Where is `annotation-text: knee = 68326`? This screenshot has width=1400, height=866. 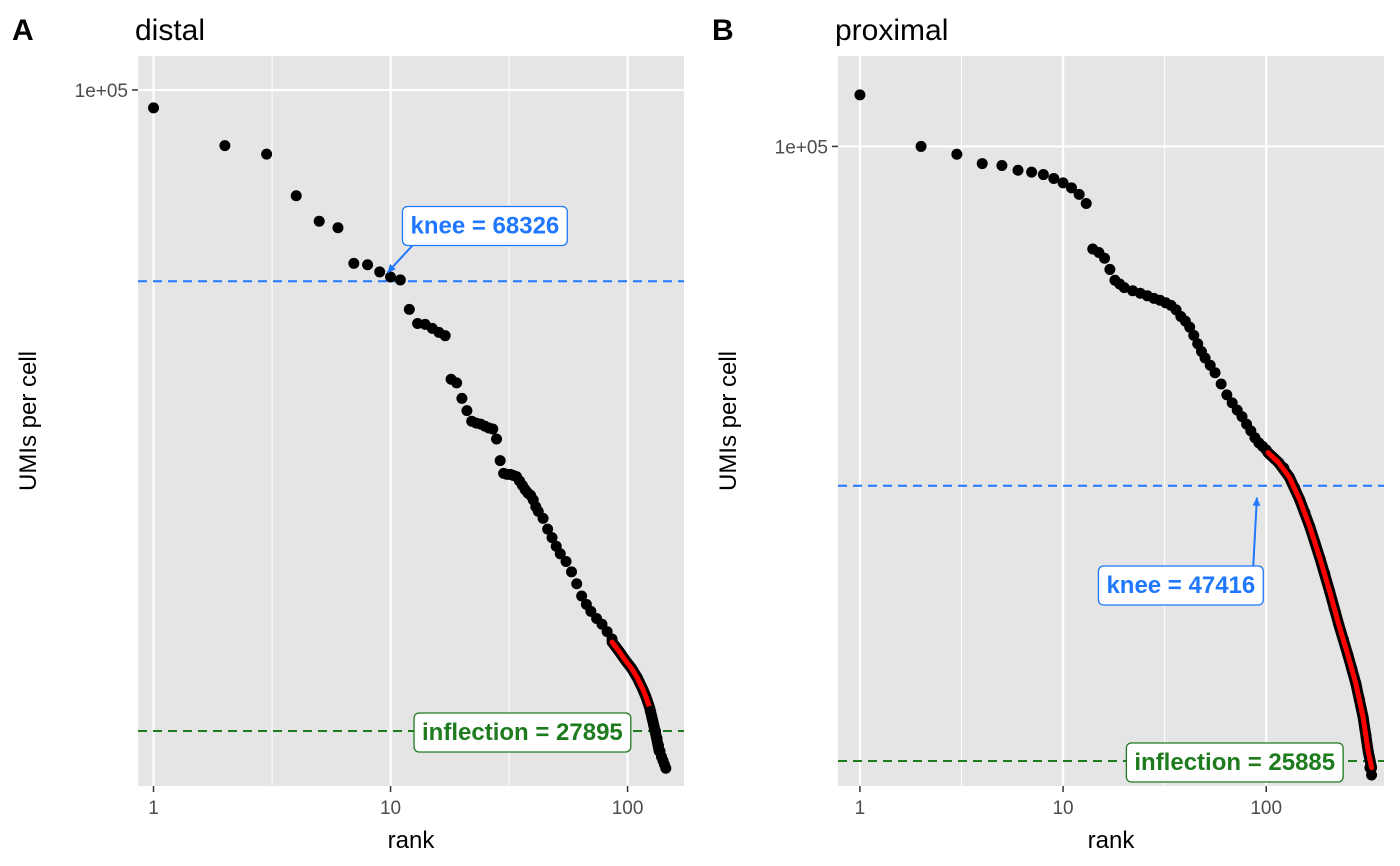
annotation-text: knee = 68326 is located at coordinates (484, 225).